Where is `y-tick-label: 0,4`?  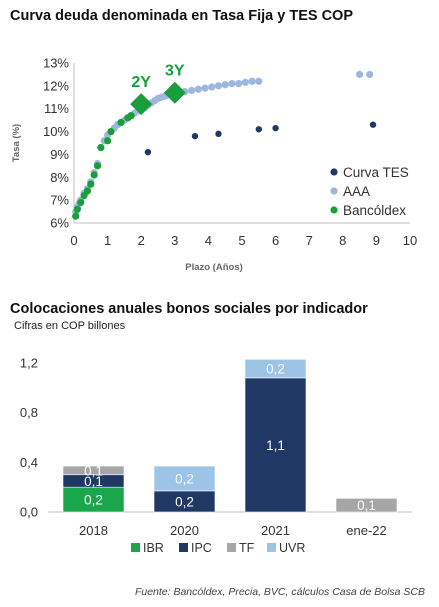 y-tick-label: 0,4 is located at coordinates (29, 462).